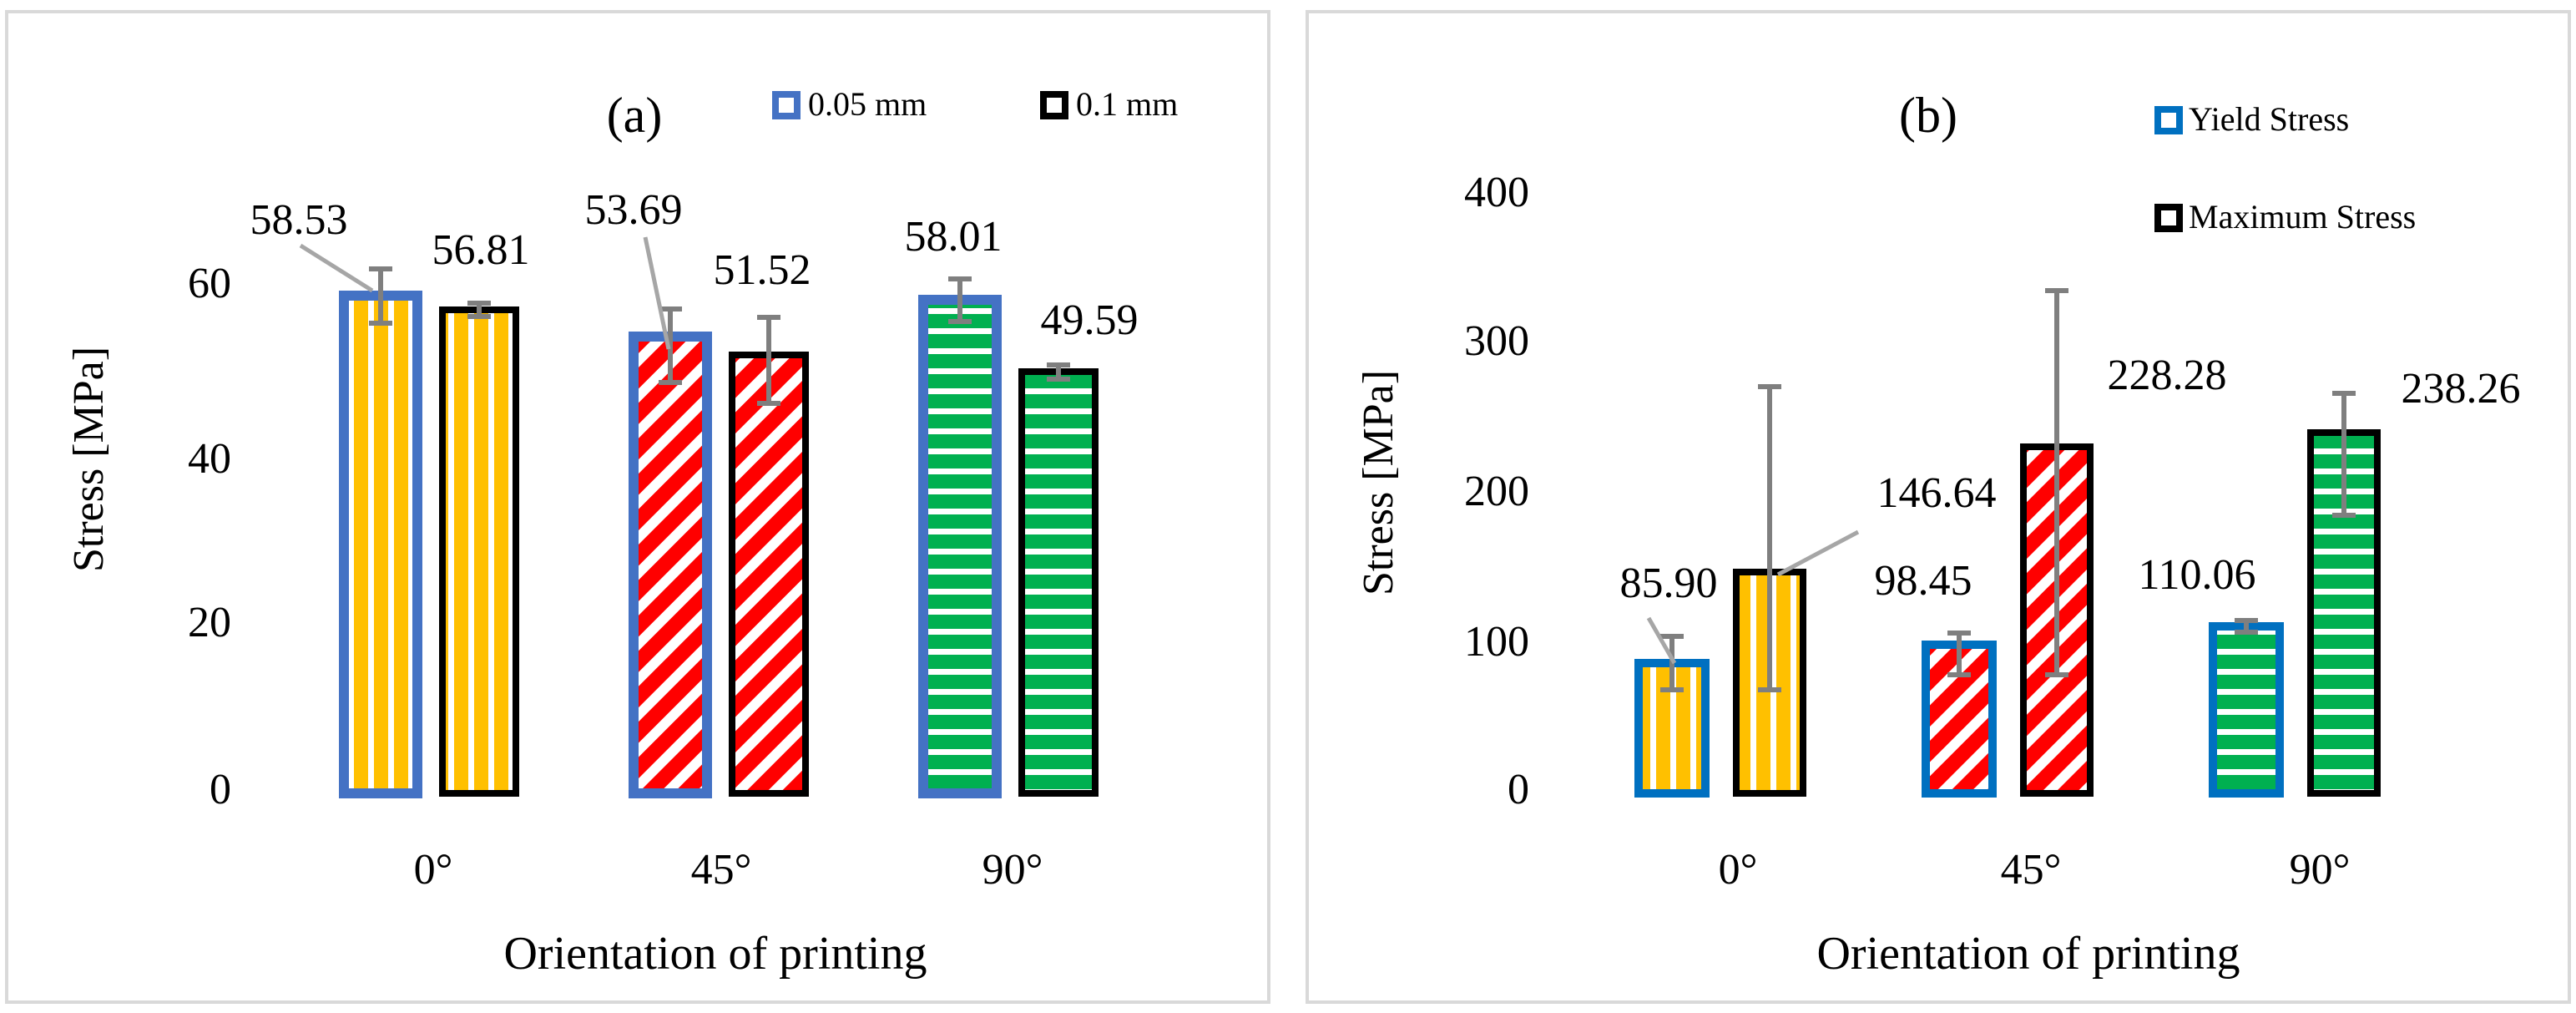  I want to click on y-tick-label: 100, so click(1496, 642).